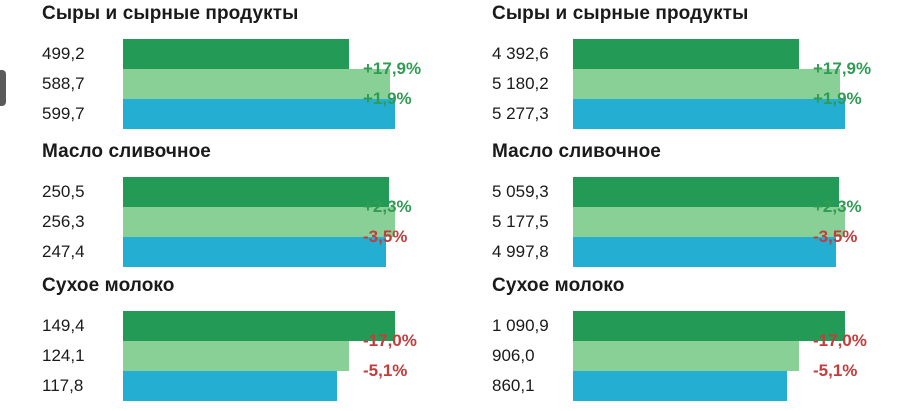 The width and height of the screenshot is (905, 411). I want to click on edge-marker, so click(3, 88).